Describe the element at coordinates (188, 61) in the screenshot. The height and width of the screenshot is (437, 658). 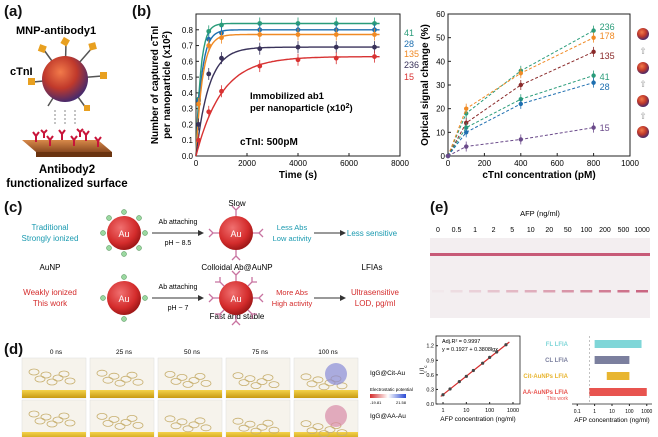
I see `y-tick-label: 0.6` at that location.